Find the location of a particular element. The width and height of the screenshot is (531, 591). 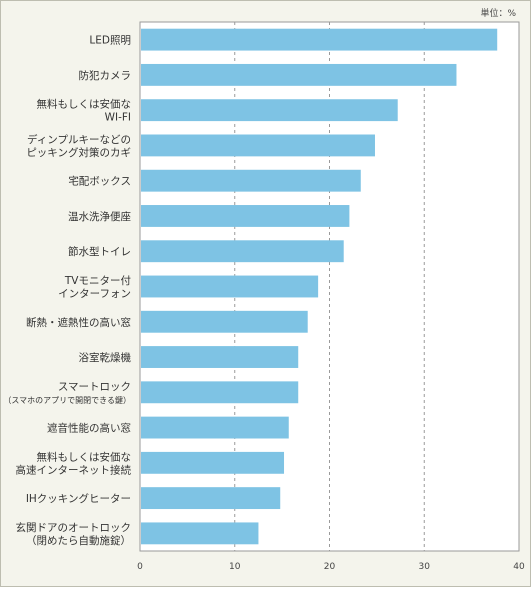

x-tick-labels: 0 10 20 30 40 is located at coordinates (331, 567).